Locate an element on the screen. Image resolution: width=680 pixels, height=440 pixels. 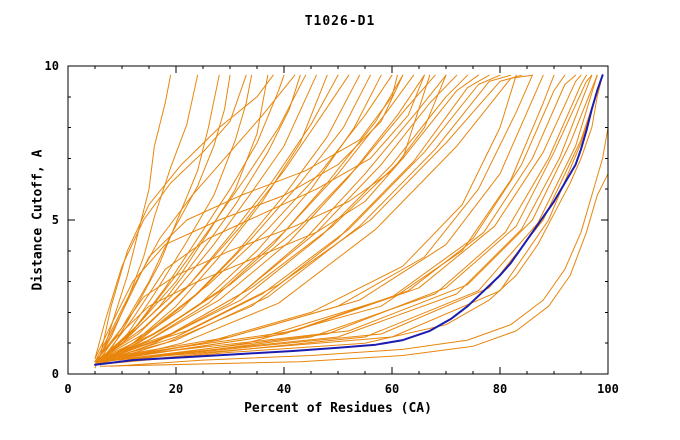
y-tick-label: 5 is located at coordinates (55, 220).